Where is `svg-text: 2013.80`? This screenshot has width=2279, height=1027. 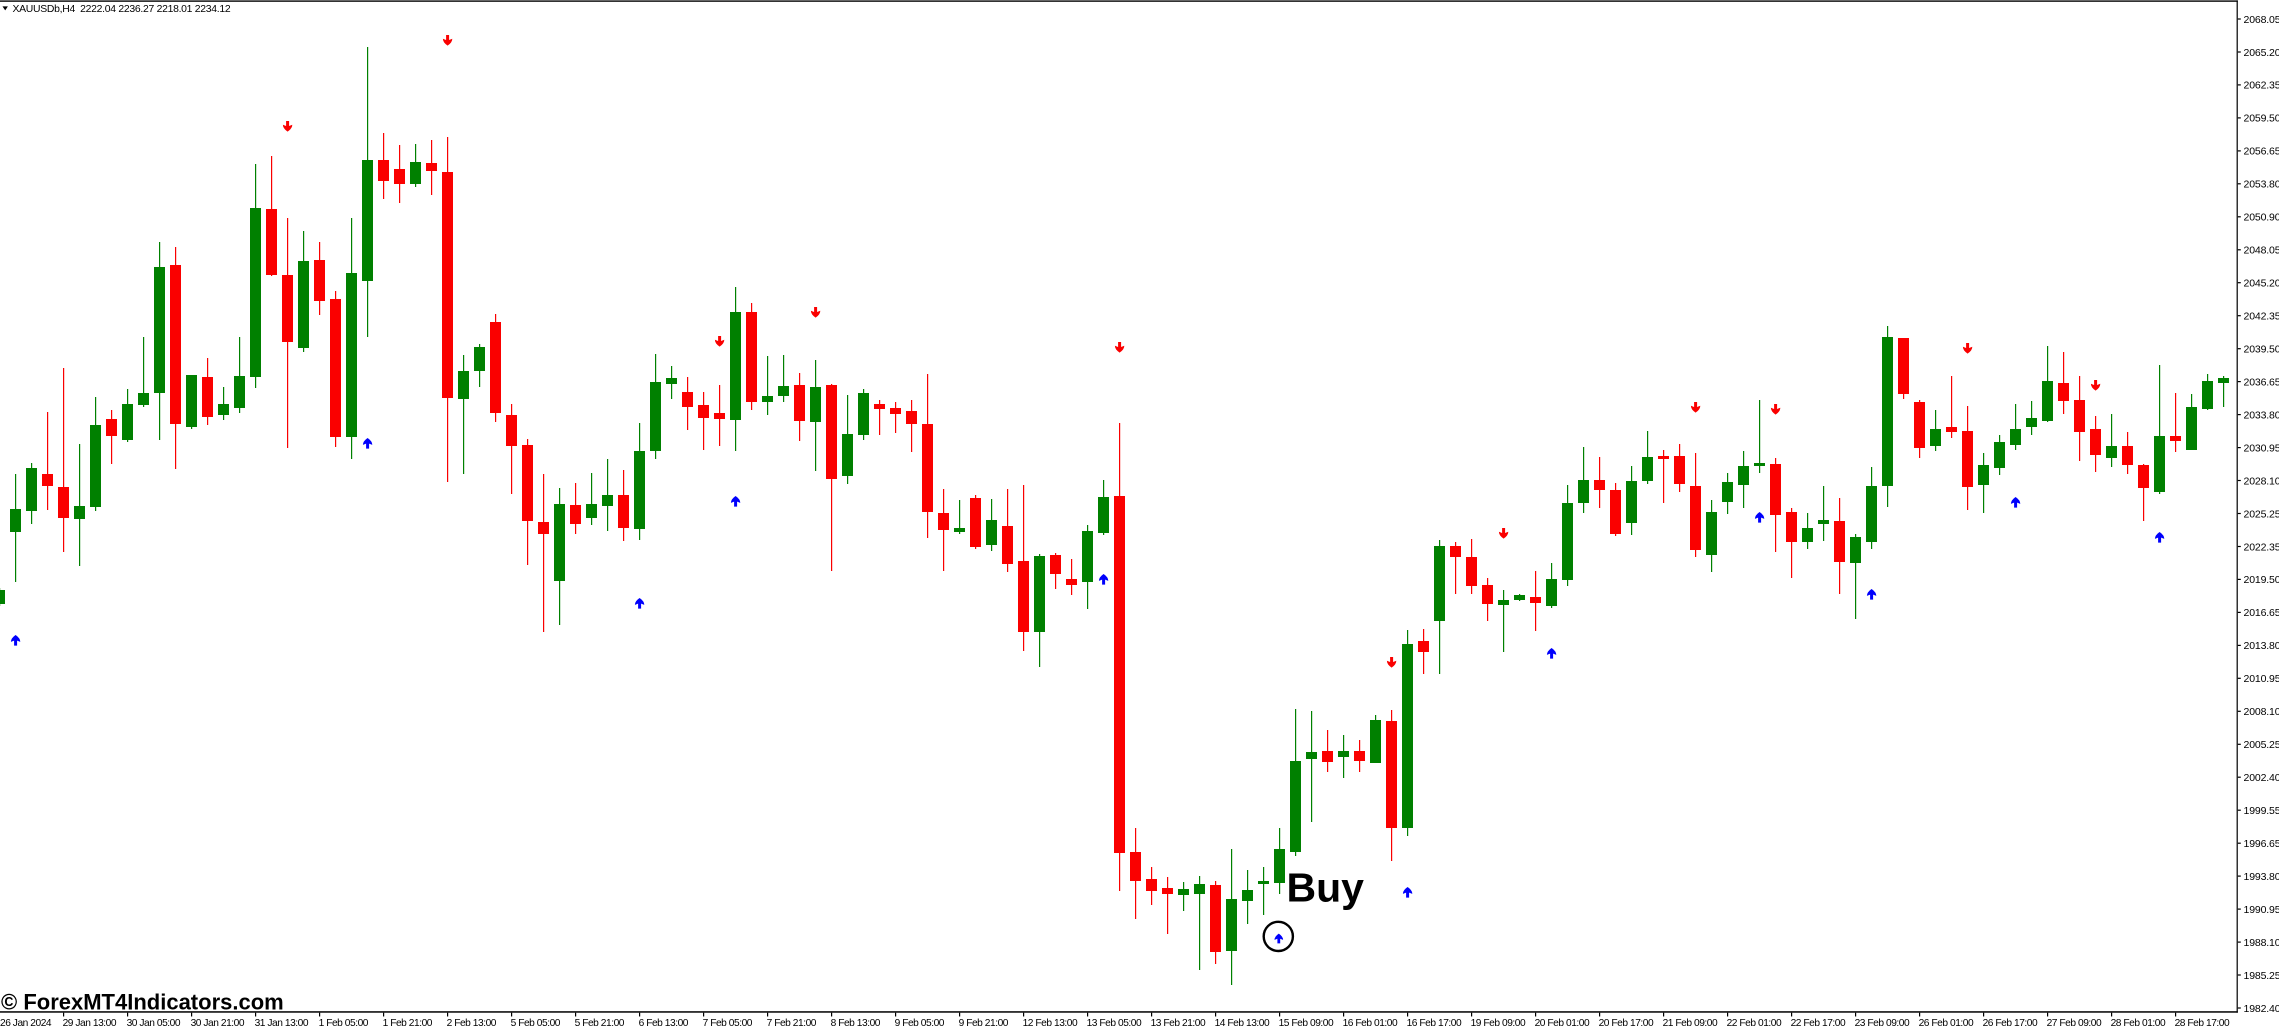
svg-text: 2013.80 is located at coordinates (2261, 646).